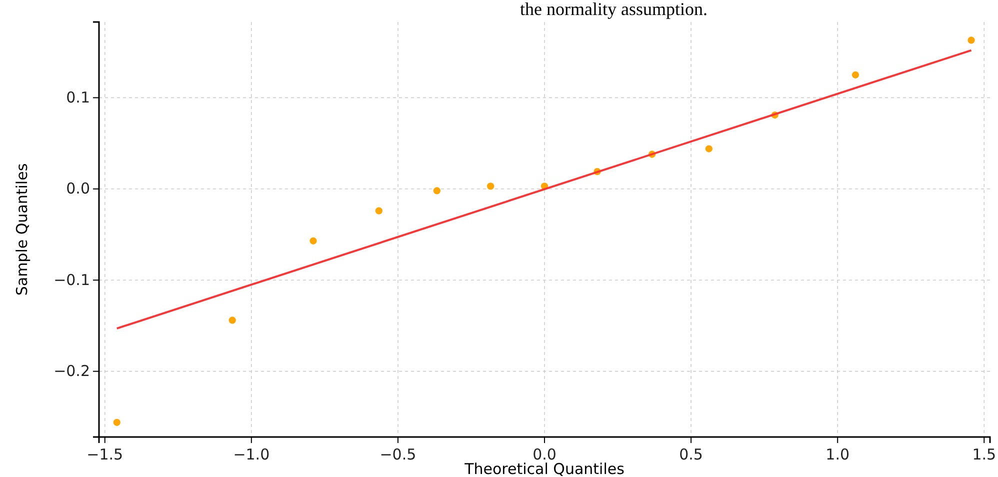  Describe the element at coordinates (78, 189) in the screenshot. I see `y-tick-label: 0.0` at that location.